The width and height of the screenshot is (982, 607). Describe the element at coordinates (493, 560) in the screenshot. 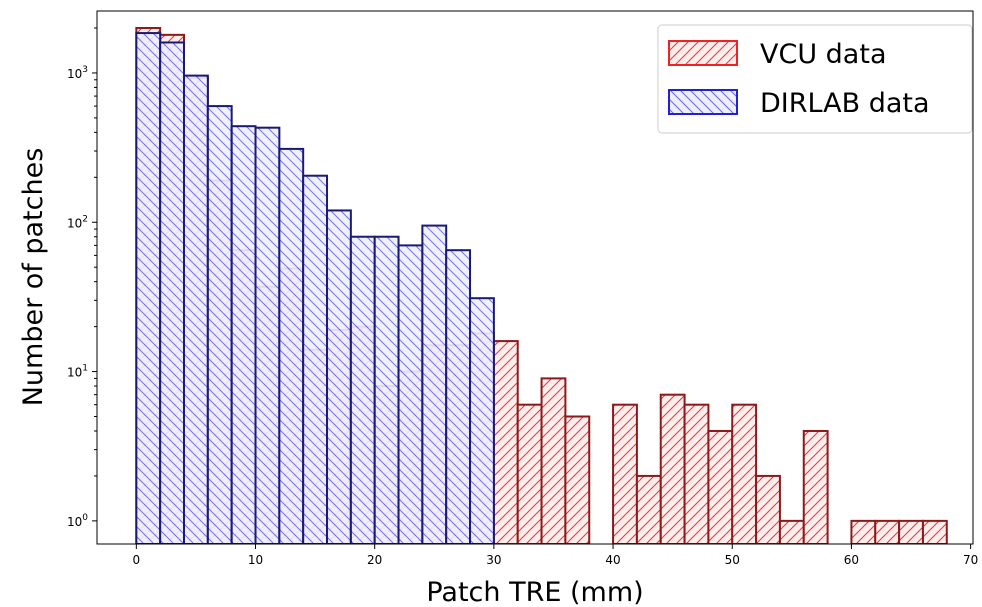

I see `x-tick-label: 30` at that location.